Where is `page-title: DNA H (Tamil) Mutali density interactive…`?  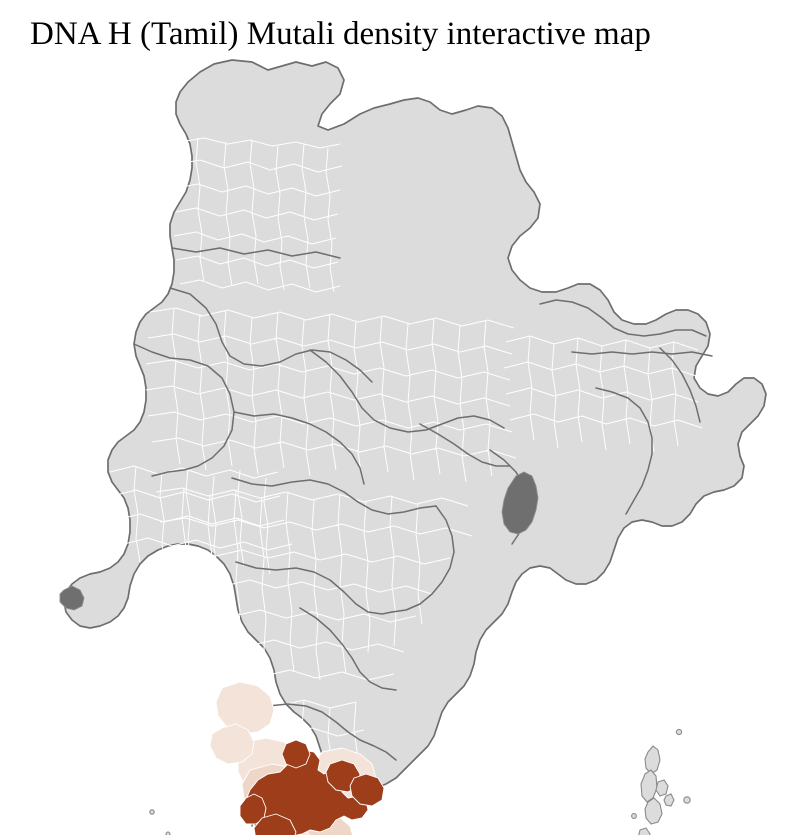 page-title: DNA H (Tamil) Mutali density interactive… is located at coordinates (340, 34).